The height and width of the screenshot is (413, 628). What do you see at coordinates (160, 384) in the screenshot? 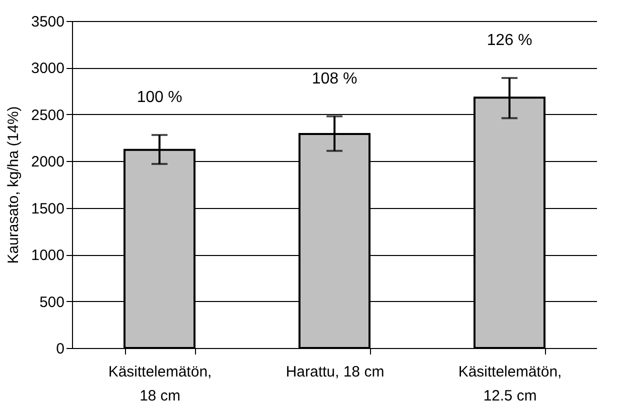
I see `x-tick-label: Käsittelemätön, 18 cm` at bounding box center [160, 384].